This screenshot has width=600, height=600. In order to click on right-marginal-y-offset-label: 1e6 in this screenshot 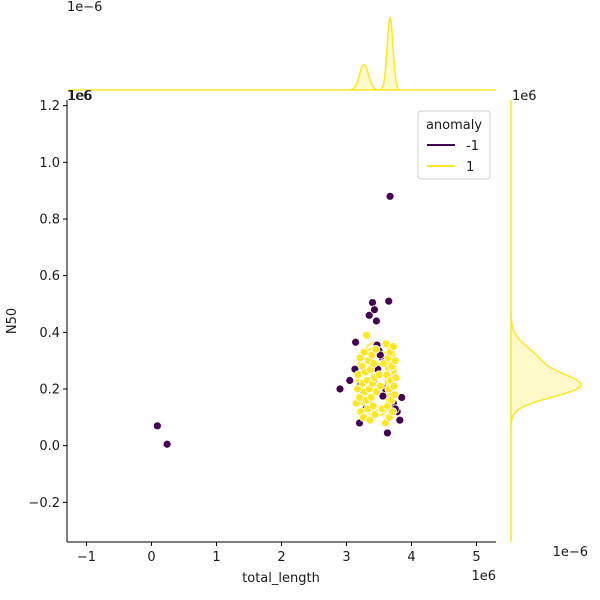, I will do `click(524, 96)`.